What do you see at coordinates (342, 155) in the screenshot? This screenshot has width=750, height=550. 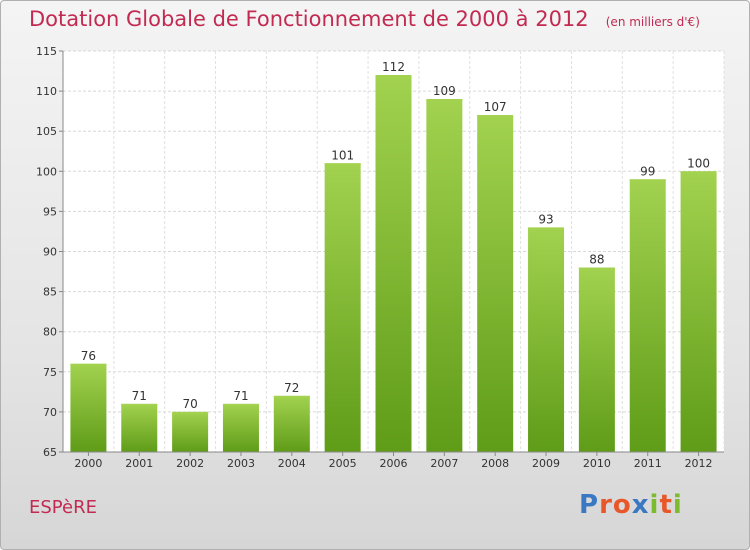 I see `bar-value-label: 101` at bounding box center [342, 155].